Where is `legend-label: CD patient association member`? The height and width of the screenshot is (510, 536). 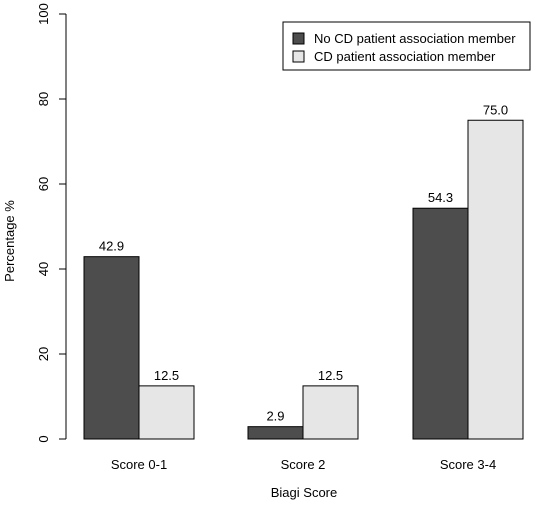
legend-label: CD patient association member is located at coordinates (405, 56).